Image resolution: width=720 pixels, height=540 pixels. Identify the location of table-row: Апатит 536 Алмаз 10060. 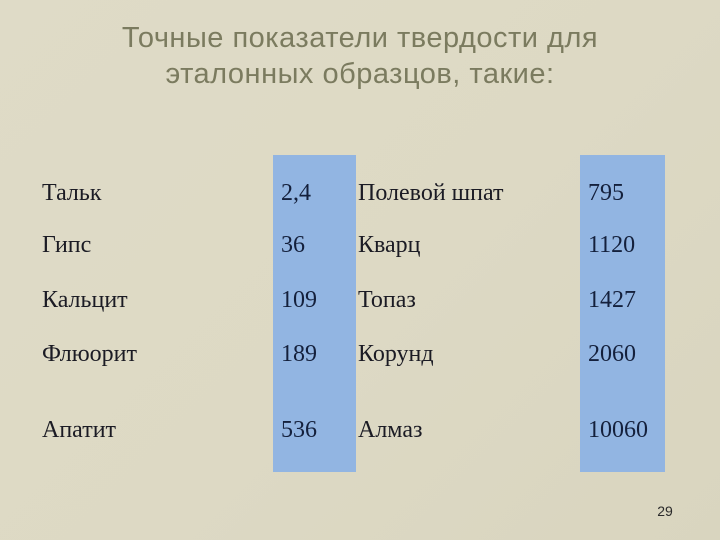
(362, 430).